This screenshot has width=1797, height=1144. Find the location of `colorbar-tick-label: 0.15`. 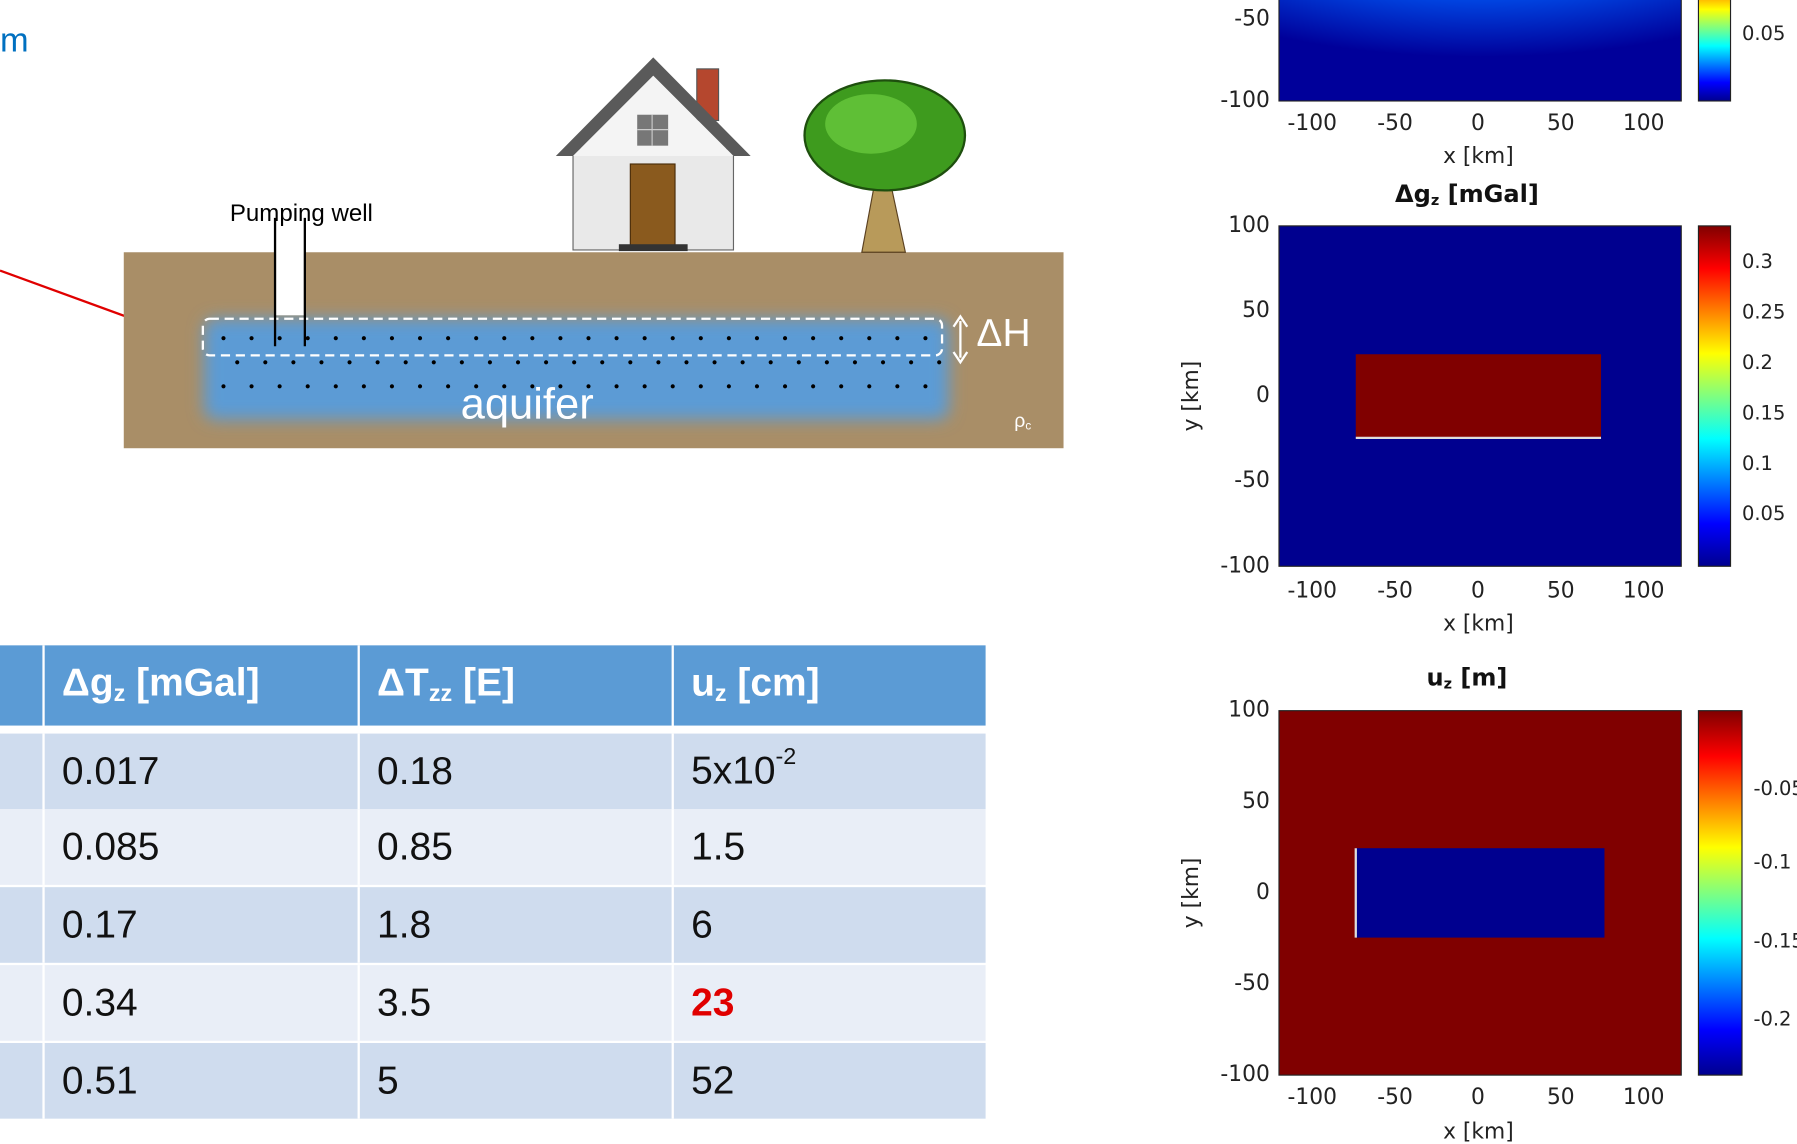

colorbar-tick-label: 0.15 is located at coordinates (1763, 412).